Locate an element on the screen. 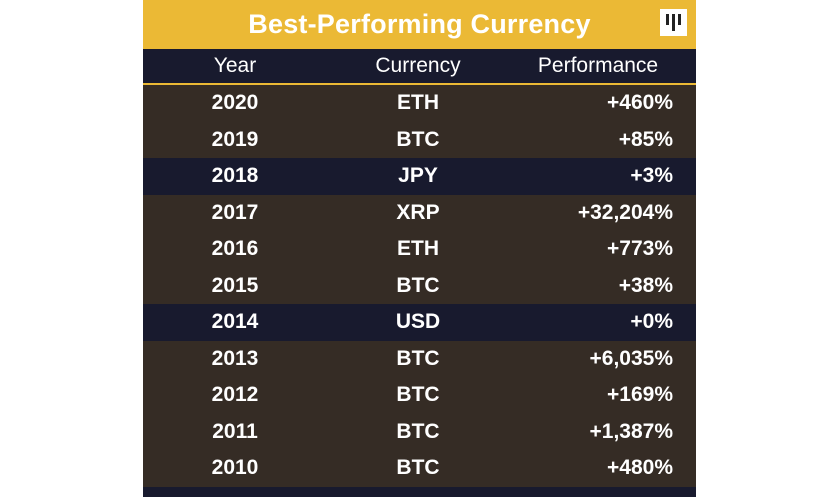  column-header-currency: Currency is located at coordinates (418, 65).